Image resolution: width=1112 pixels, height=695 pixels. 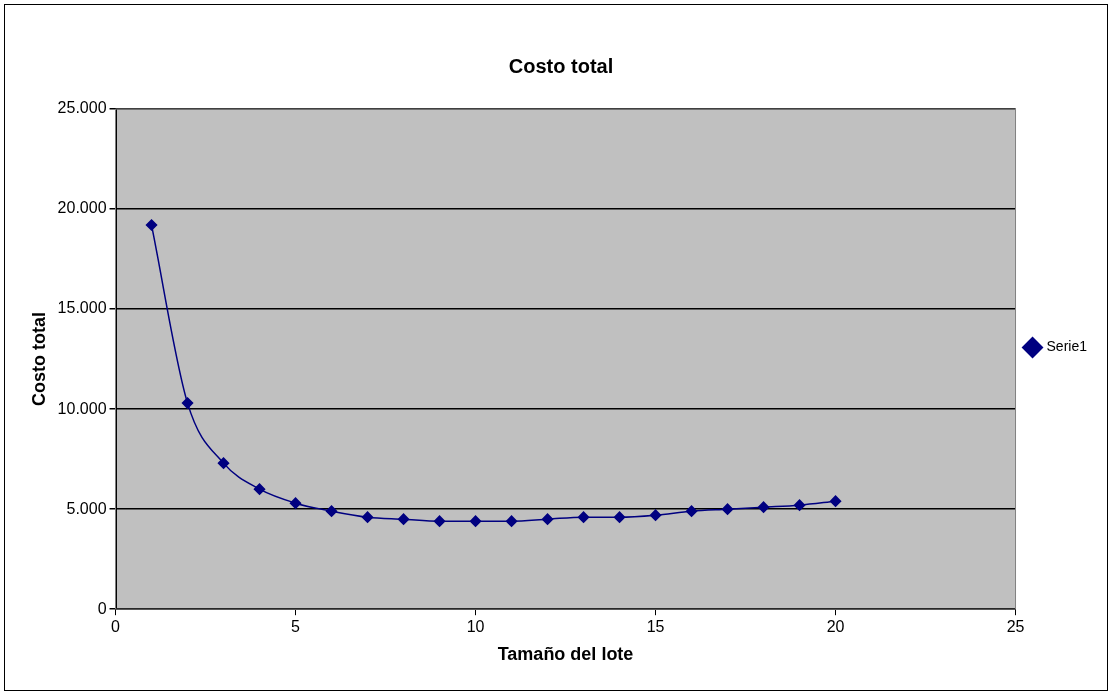 I want to click on x-tick-label: 0, so click(x=116, y=627).